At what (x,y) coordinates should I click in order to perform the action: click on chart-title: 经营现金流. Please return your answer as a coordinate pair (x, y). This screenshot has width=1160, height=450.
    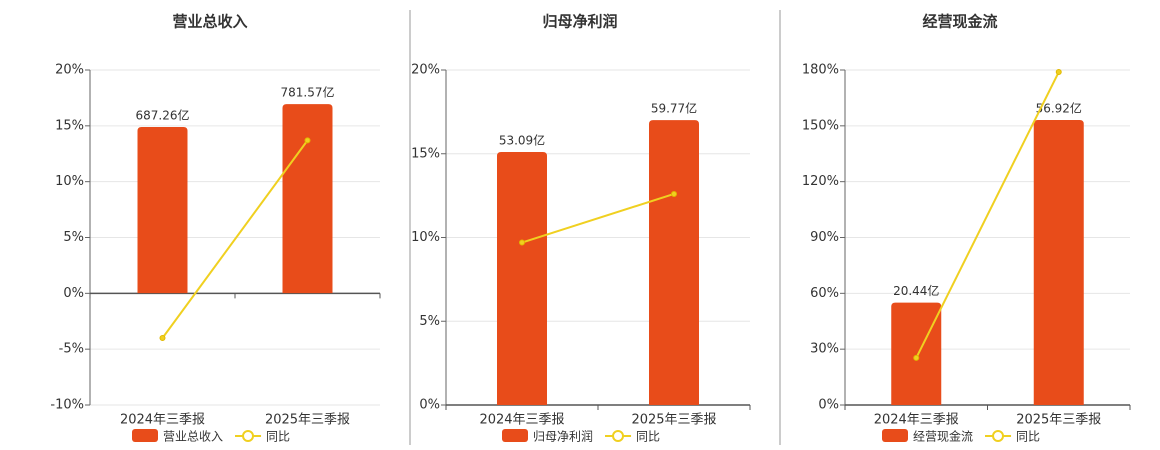
    Looking at the image, I should click on (959, 22).